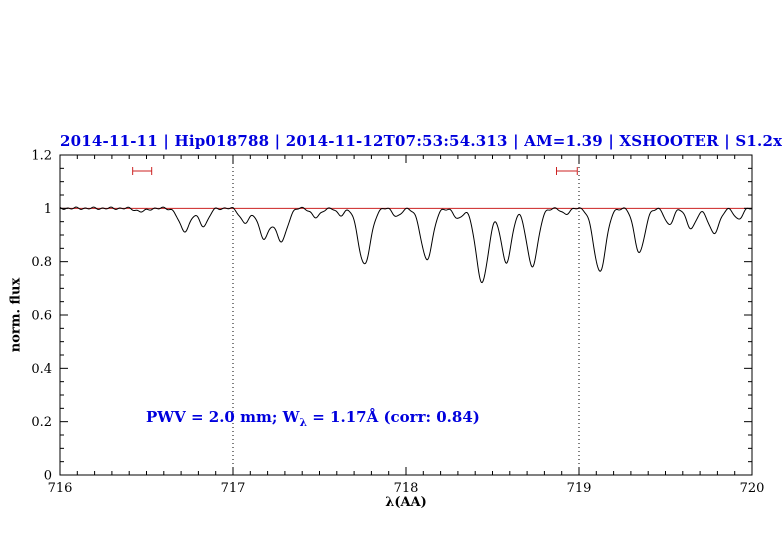 Image resolution: width=782 pixels, height=542 pixels. What do you see at coordinates (223, 417) in the screenshot?
I see `pwv-annotation-prefix: PWV = 2.0 mm; W` at bounding box center [223, 417].